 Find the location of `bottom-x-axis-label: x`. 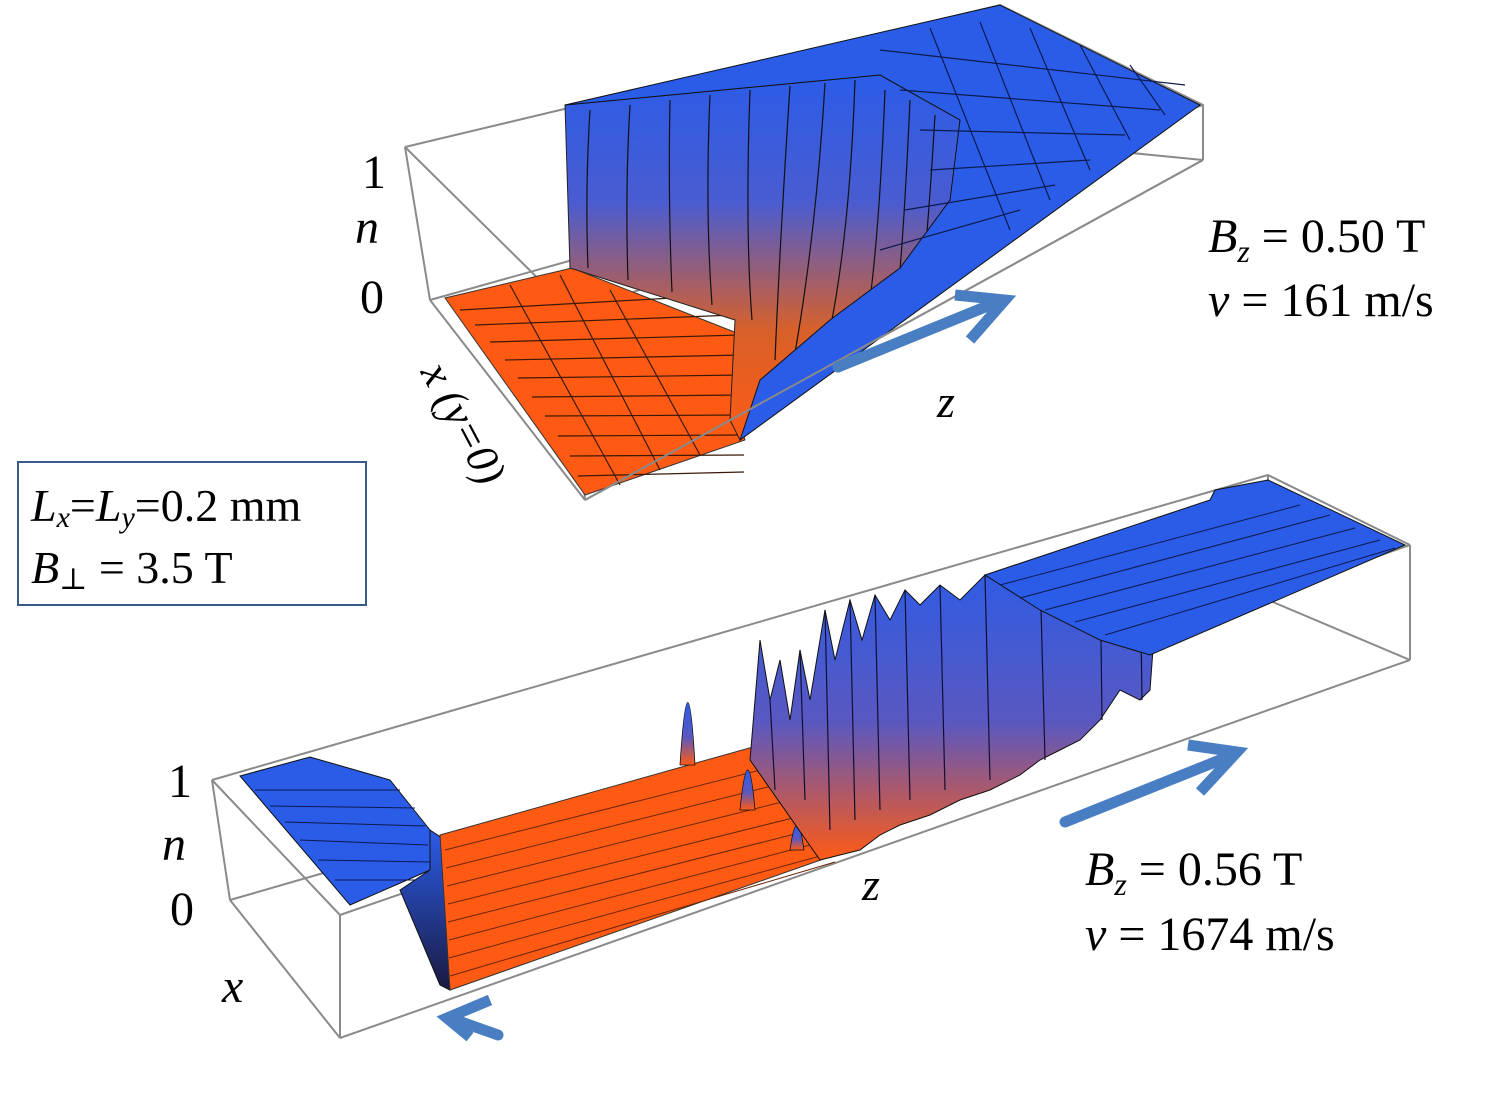

bottom-x-axis-label: x is located at coordinates (232, 986).